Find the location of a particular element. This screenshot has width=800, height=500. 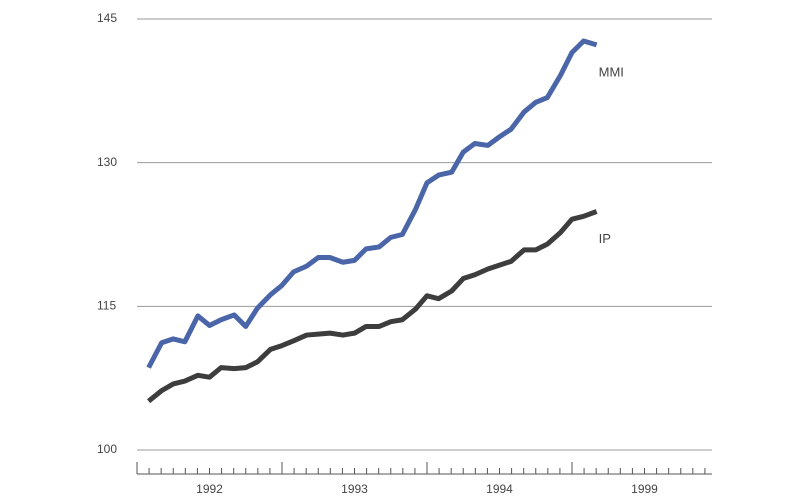

y-tick-label: 100 is located at coordinates (107, 449).